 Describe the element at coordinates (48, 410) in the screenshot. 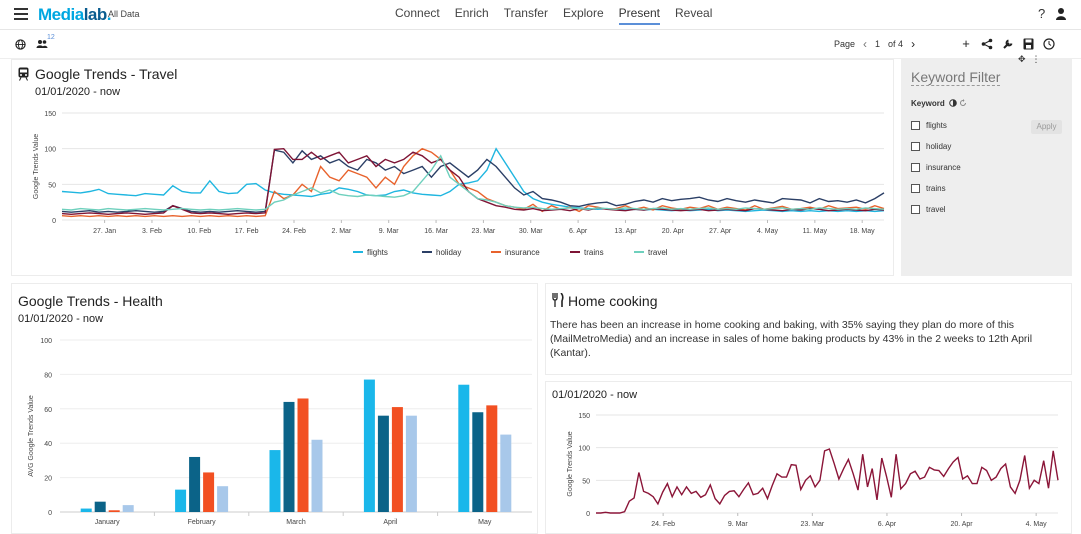

I see `y-tick-label: 60` at that location.